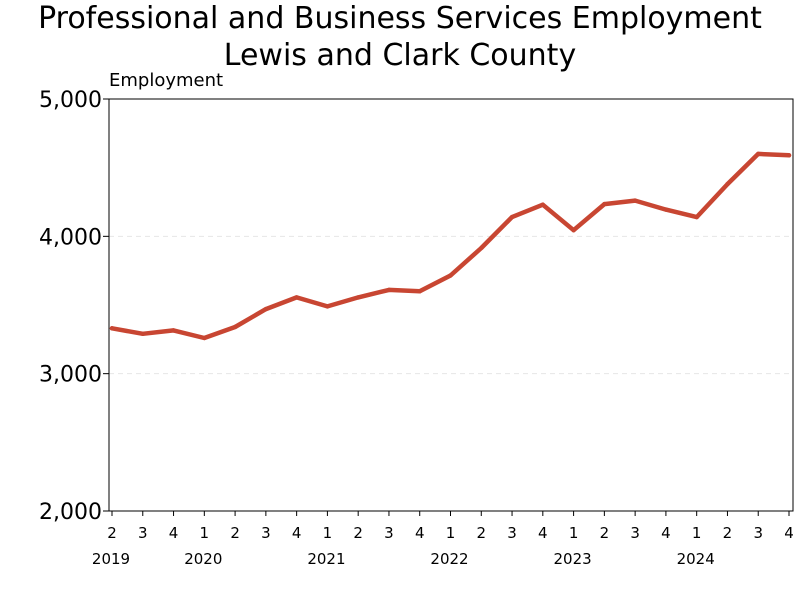 This screenshot has height=600, width=800. What do you see at coordinates (111, 559) in the screenshot?
I see `x-year-label: 2019` at bounding box center [111, 559].